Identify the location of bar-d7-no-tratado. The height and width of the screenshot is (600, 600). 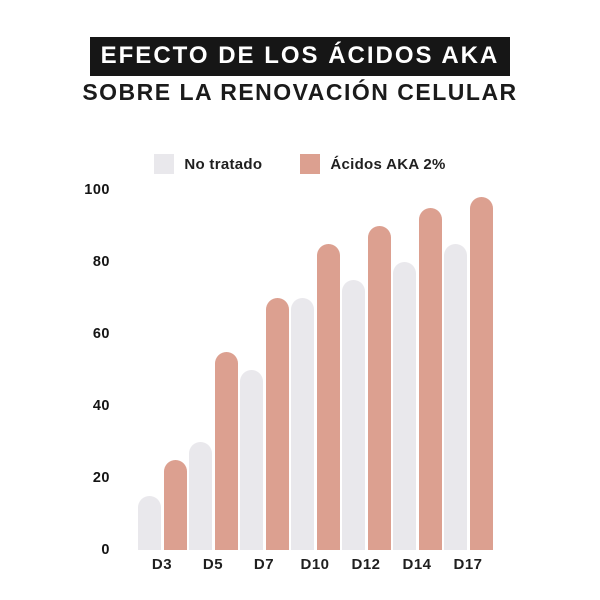
(251, 460).